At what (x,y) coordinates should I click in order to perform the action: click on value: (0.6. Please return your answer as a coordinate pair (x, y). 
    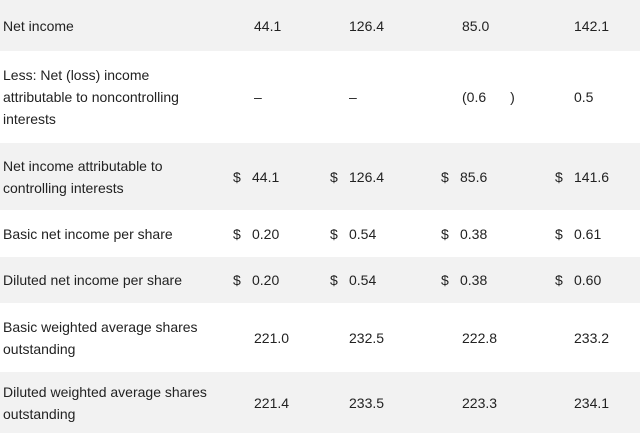
    Looking at the image, I should click on (474, 97).